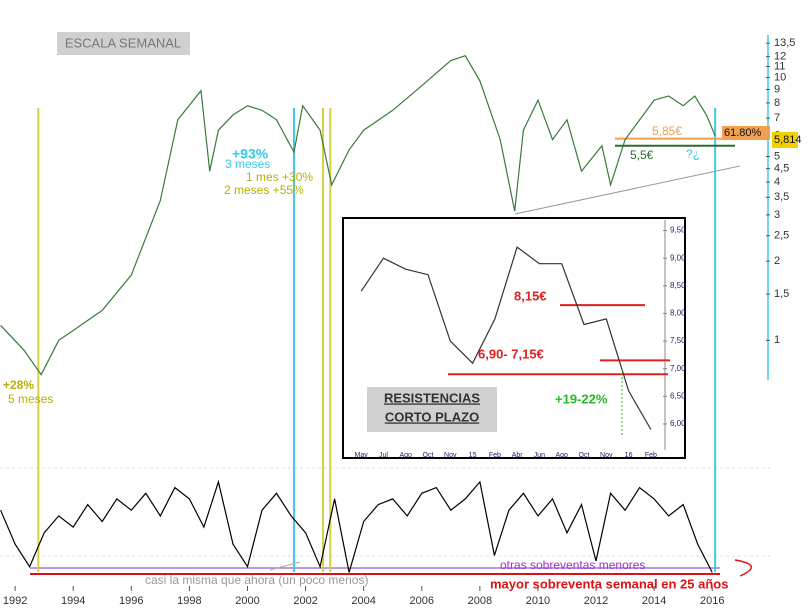 This screenshot has height=609, width=811. What do you see at coordinates (383, 455) in the screenshot?
I see `x-tick-label: Jul` at bounding box center [383, 455].